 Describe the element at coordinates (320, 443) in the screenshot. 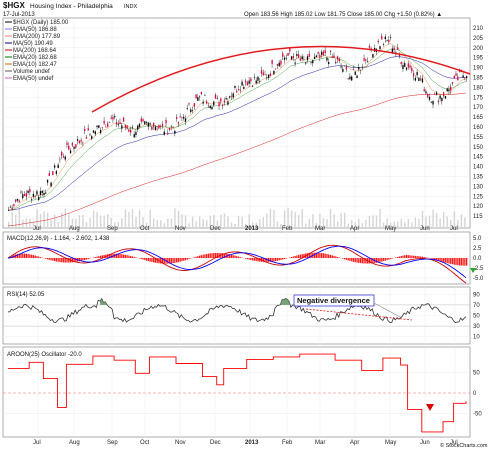

I see `x-tick-label: Mar` at that location.